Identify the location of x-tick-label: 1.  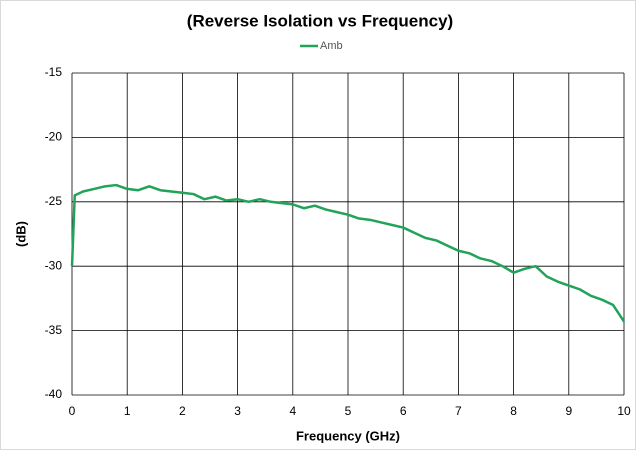
(127, 411).